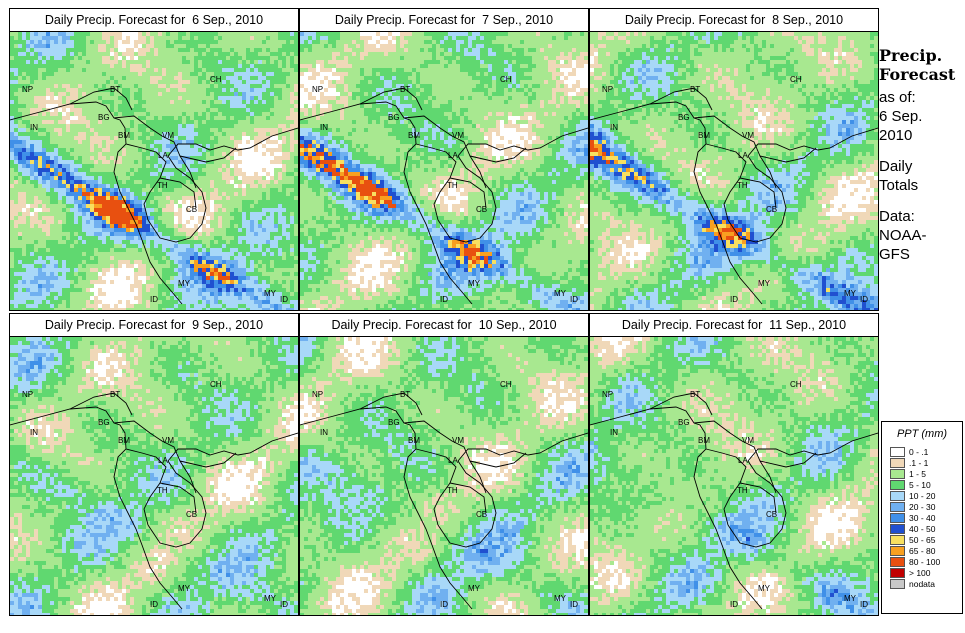  What do you see at coordinates (926, 572) in the screenshot?
I see `legend-item: > 100` at bounding box center [926, 572].